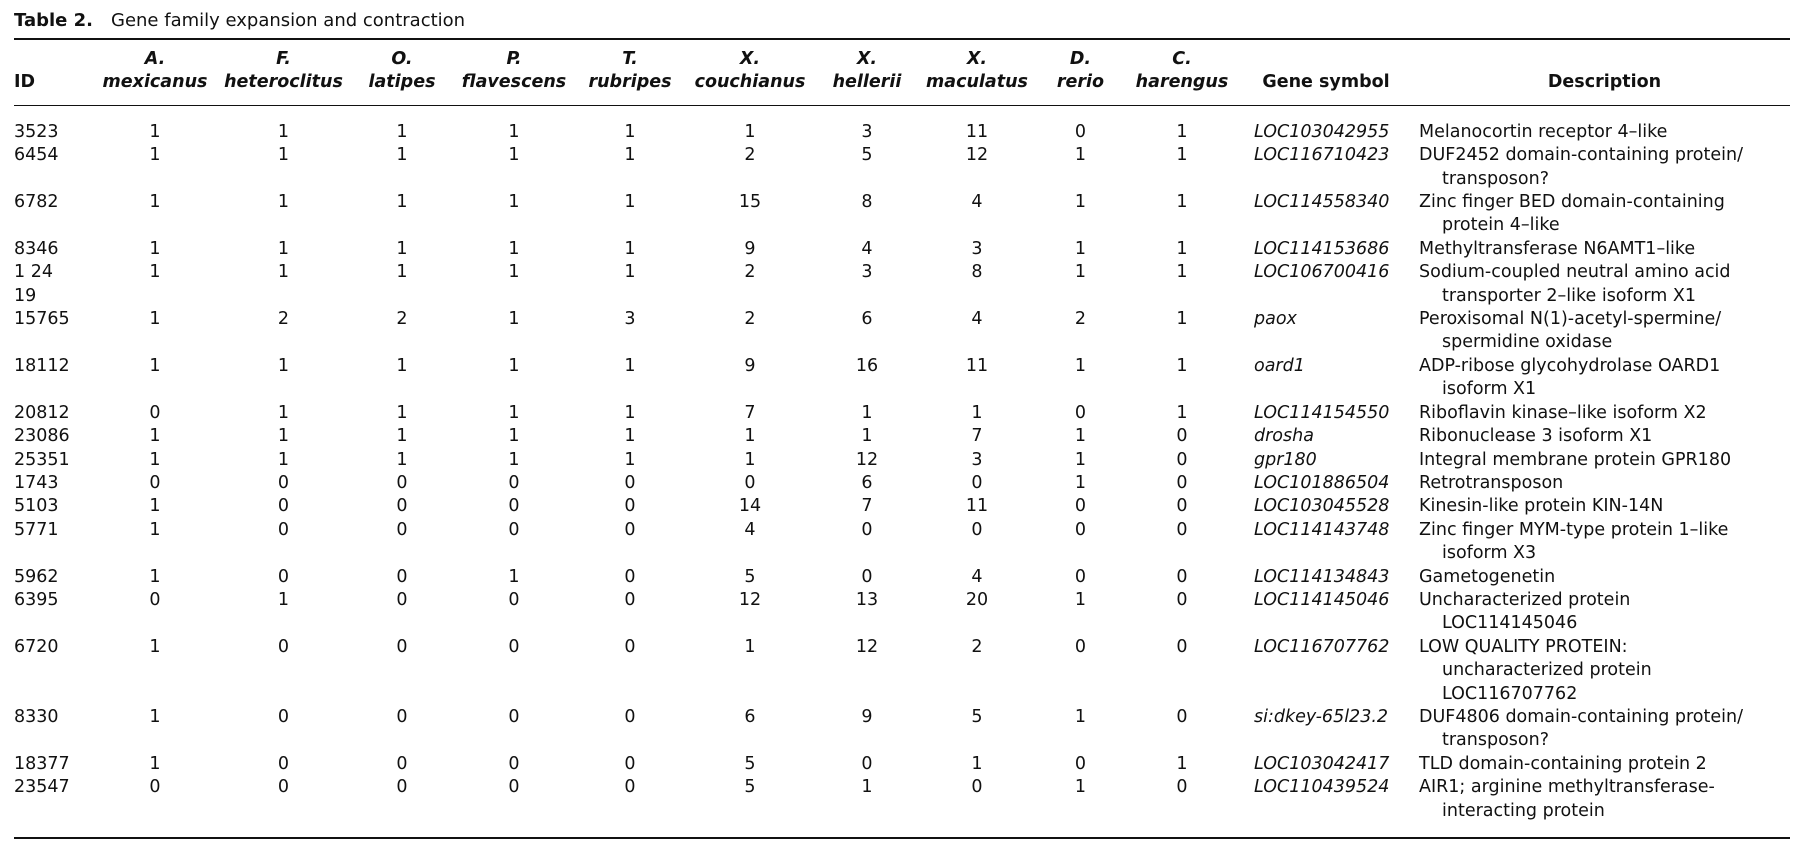  I want to click on cell-count: 12, so click(867, 459).